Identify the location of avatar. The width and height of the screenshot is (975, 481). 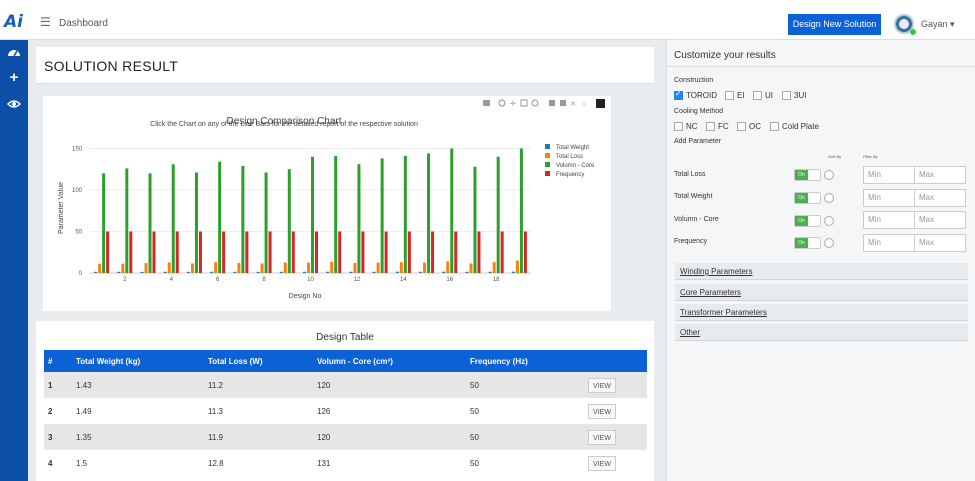
(904, 24).